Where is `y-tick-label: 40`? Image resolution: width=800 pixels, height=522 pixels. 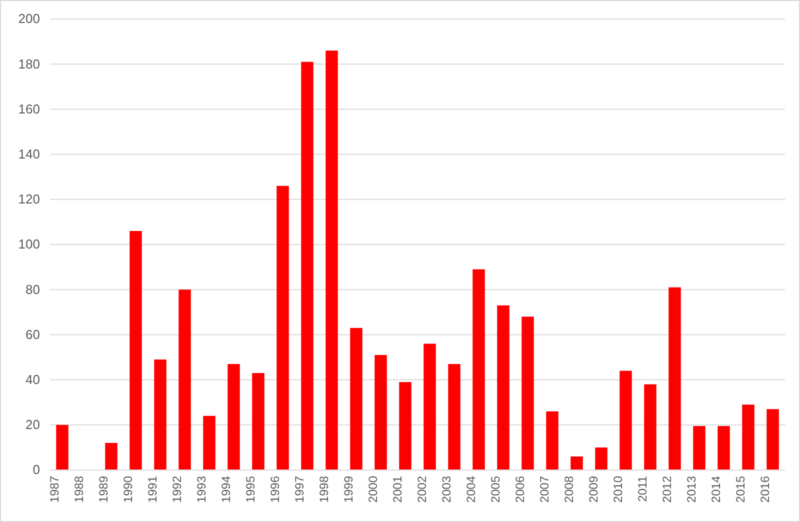 y-tick-label: 40 is located at coordinates (33, 379).